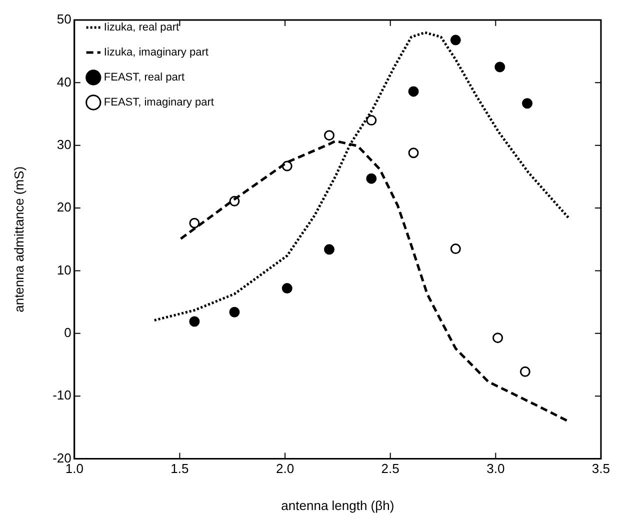  Describe the element at coordinates (18, 239) in the screenshot. I see `y-axis-title: antenna admittance (mS)` at that location.